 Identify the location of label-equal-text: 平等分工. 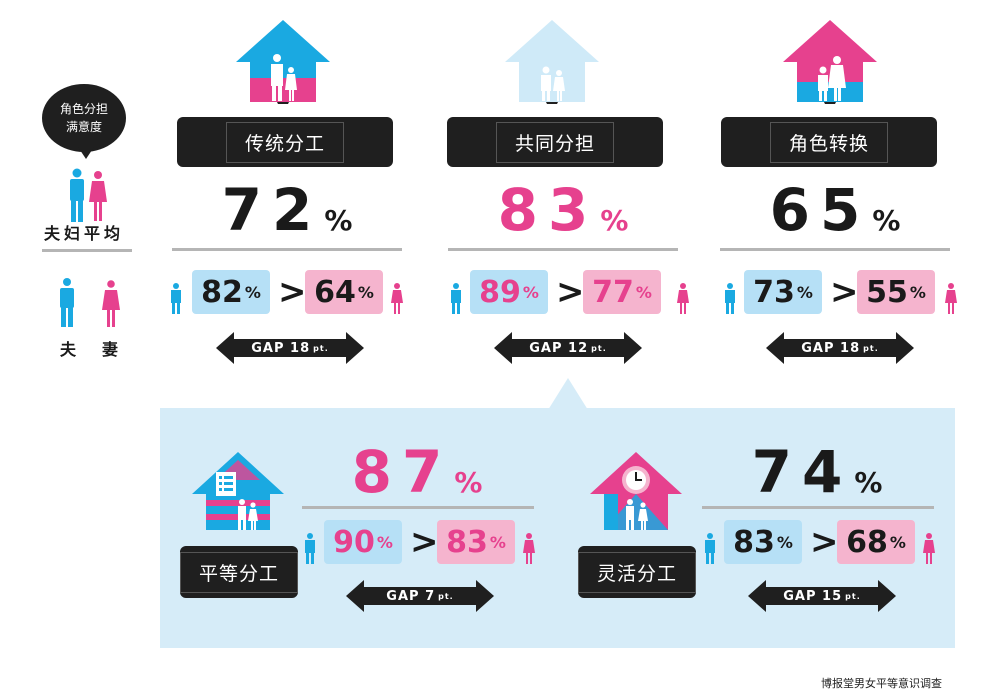
(239, 572).